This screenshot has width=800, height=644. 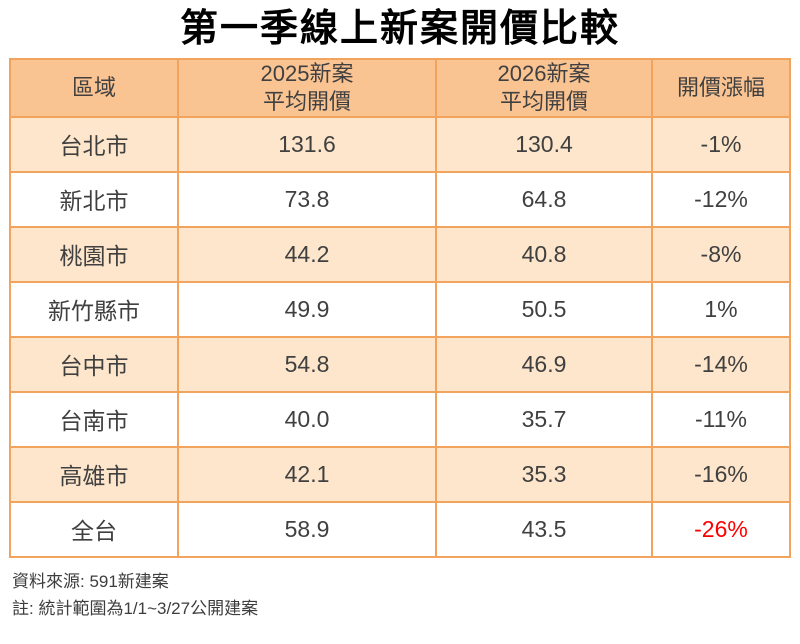 I want to click on col-header-region: 區域, so click(x=94, y=87).